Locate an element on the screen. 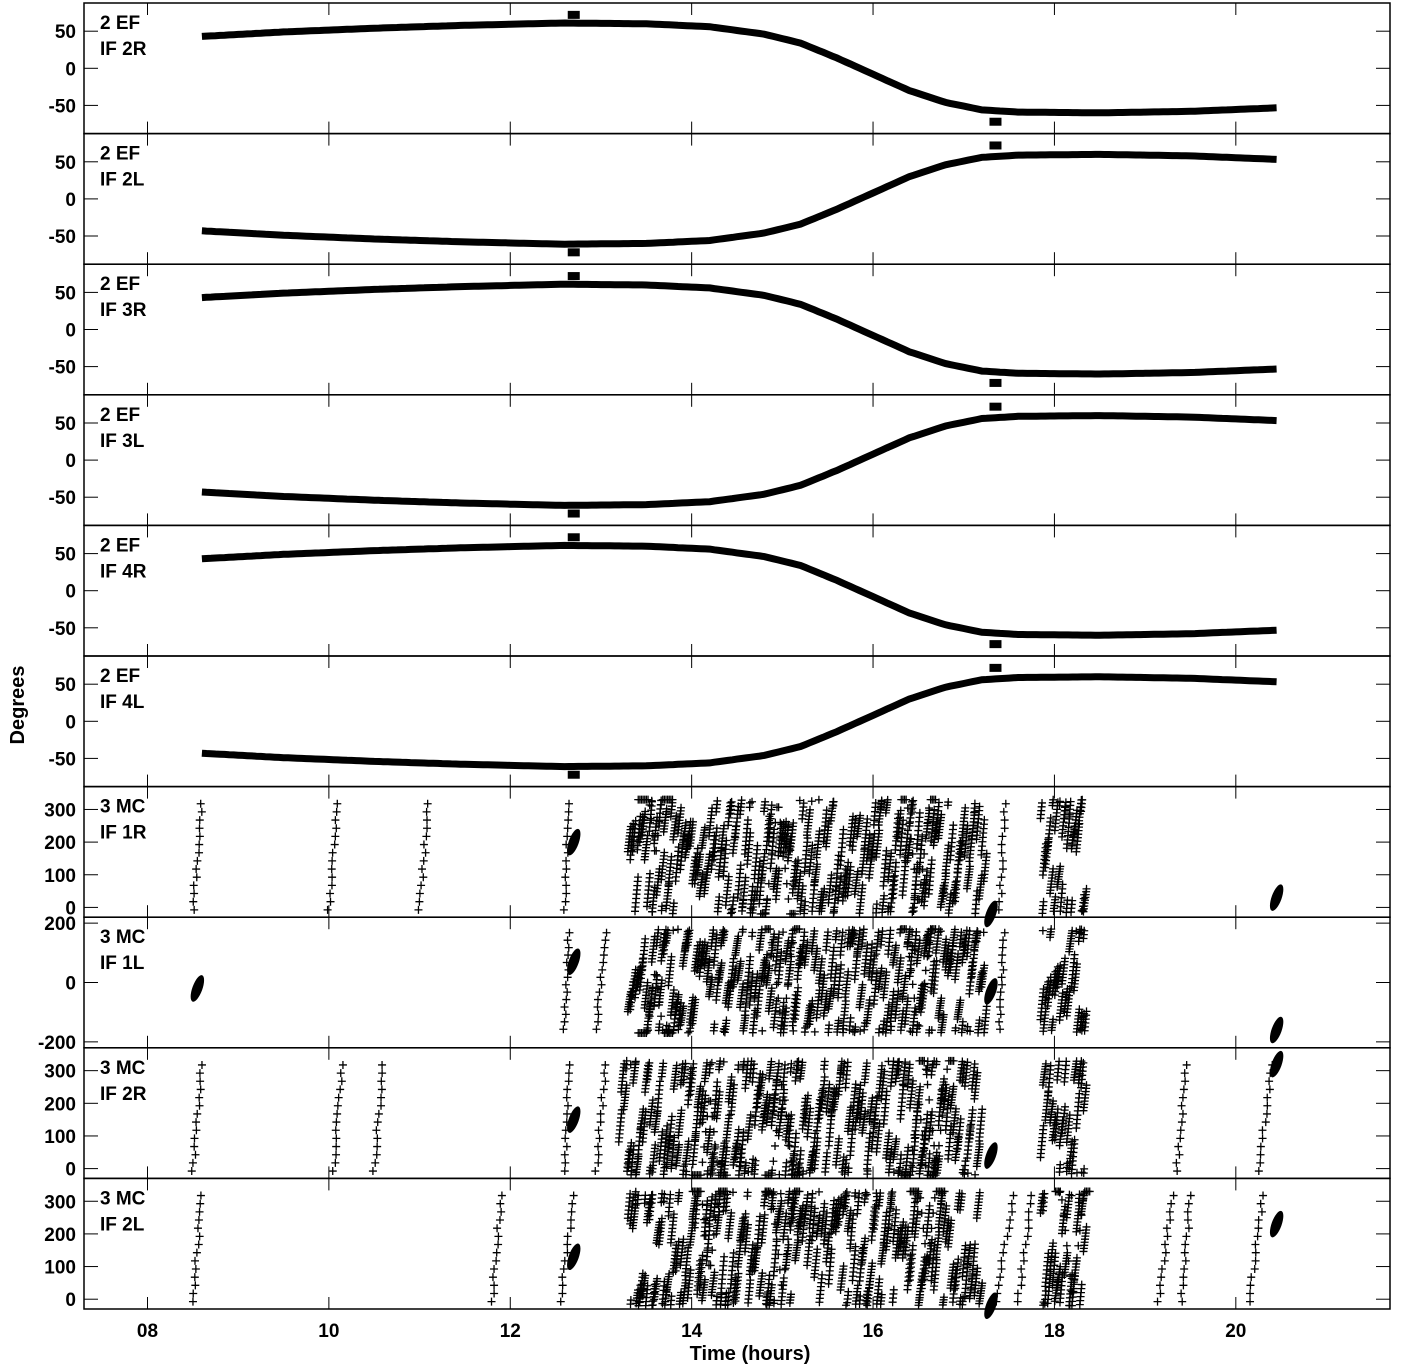  y-tick-label: 200 is located at coordinates (60, 843).